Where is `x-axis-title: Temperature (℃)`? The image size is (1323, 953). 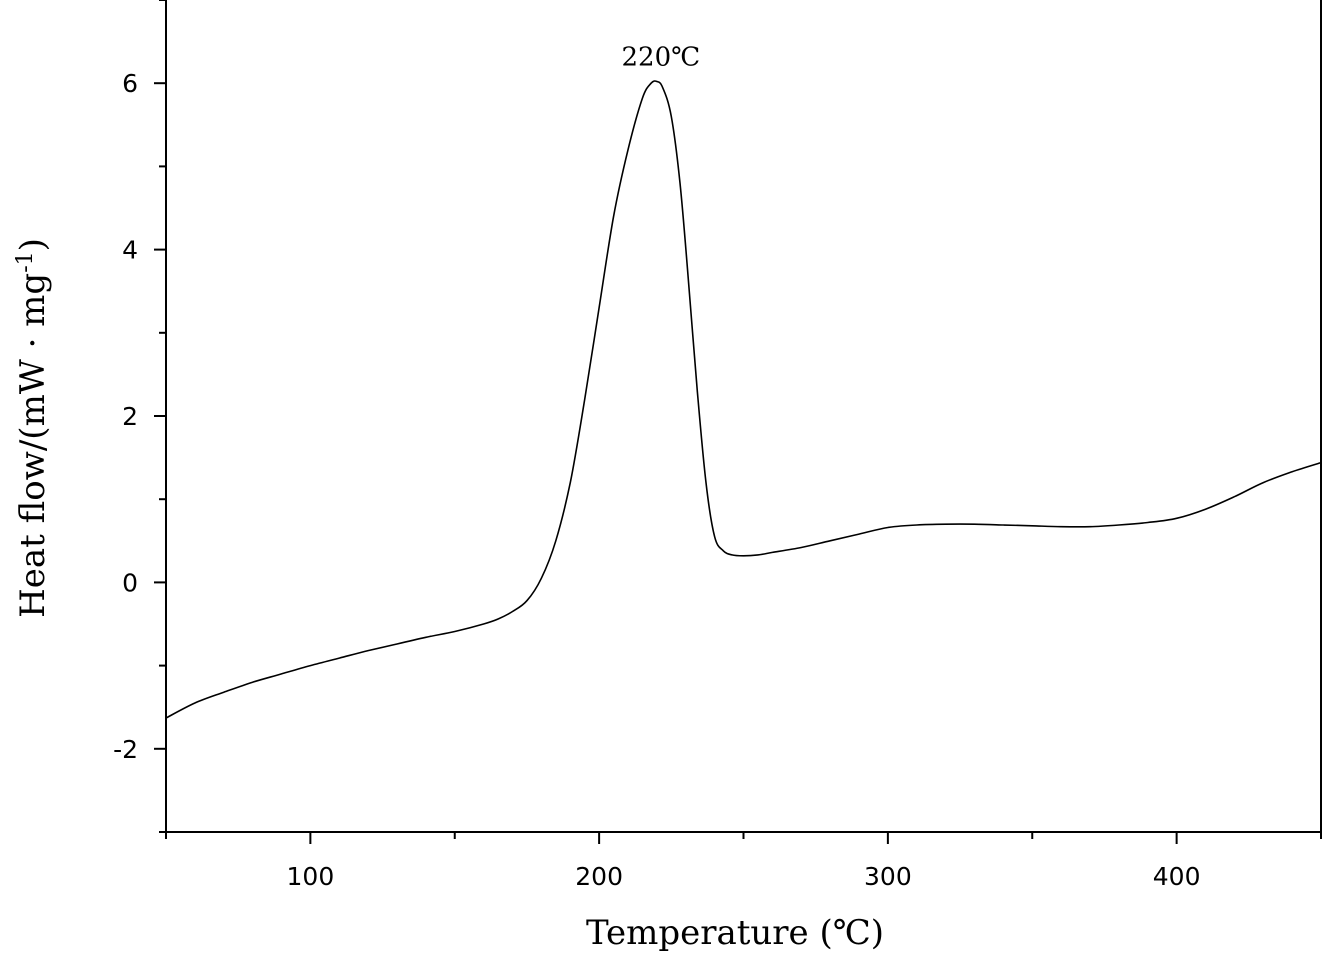 x-axis-title: Temperature (℃) is located at coordinates (735, 933).